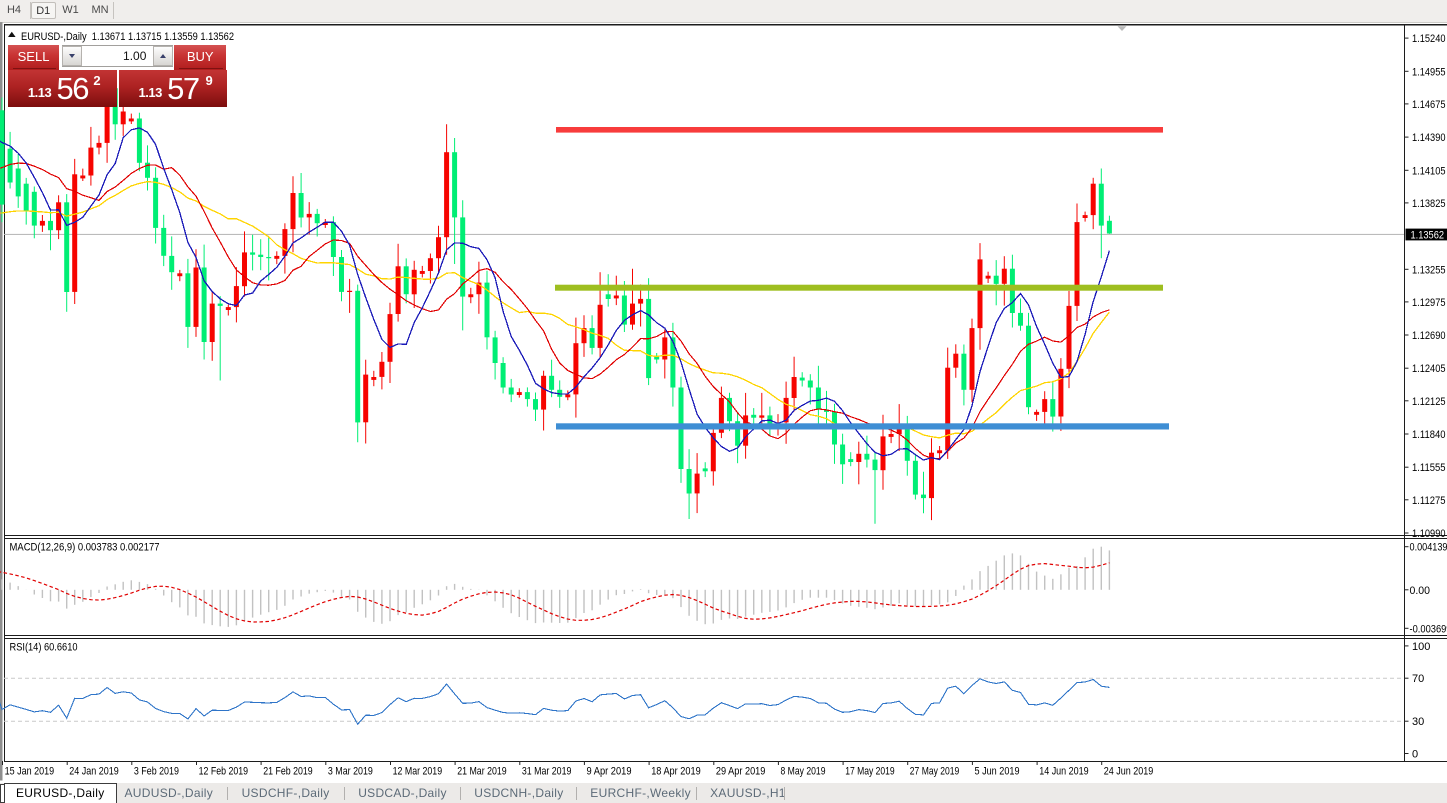 This screenshot has height=803, width=1447. What do you see at coordinates (85, 548) in the screenshot?
I see `svg-text:MACD(12,26,9) 0.003783 0.00217: MACD(12,26,9) 0.003783 0.002177` at bounding box center [85, 548].